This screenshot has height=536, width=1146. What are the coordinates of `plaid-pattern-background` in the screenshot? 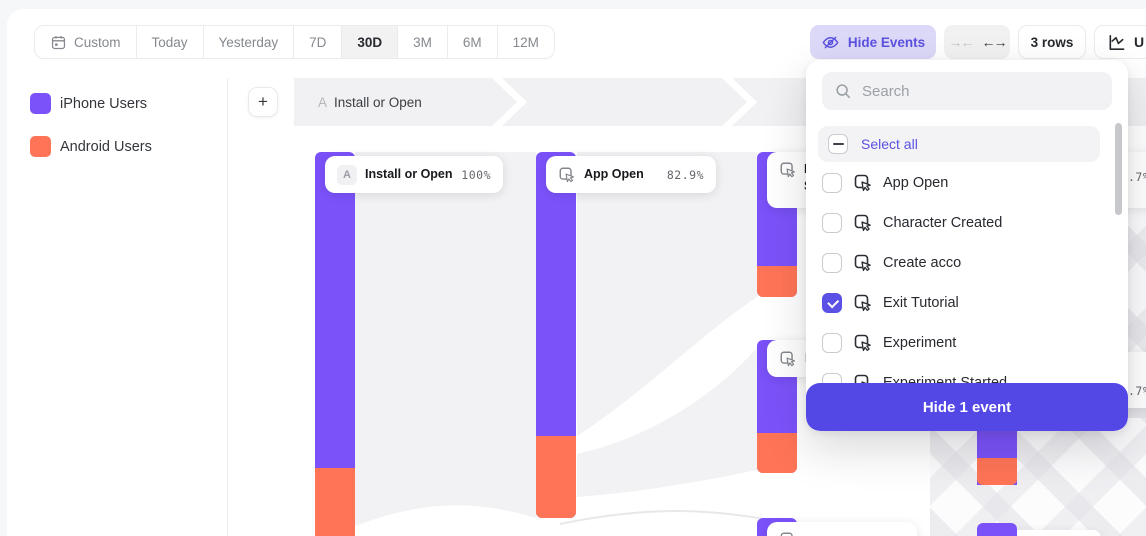 It's located at (1038, 477).